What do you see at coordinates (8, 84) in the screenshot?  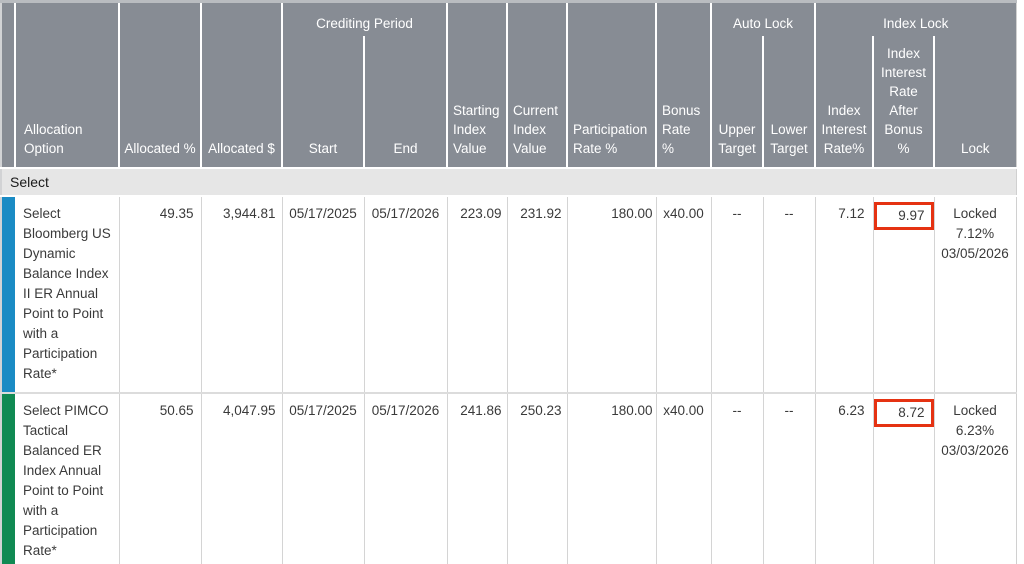 I see `color-bar-column-header` at bounding box center [8, 84].